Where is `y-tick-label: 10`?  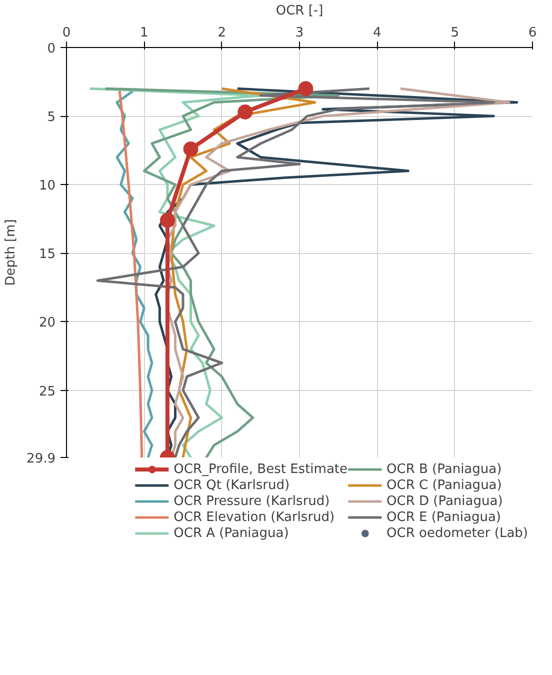 y-tick-label: 10 is located at coordinates (47, 186).